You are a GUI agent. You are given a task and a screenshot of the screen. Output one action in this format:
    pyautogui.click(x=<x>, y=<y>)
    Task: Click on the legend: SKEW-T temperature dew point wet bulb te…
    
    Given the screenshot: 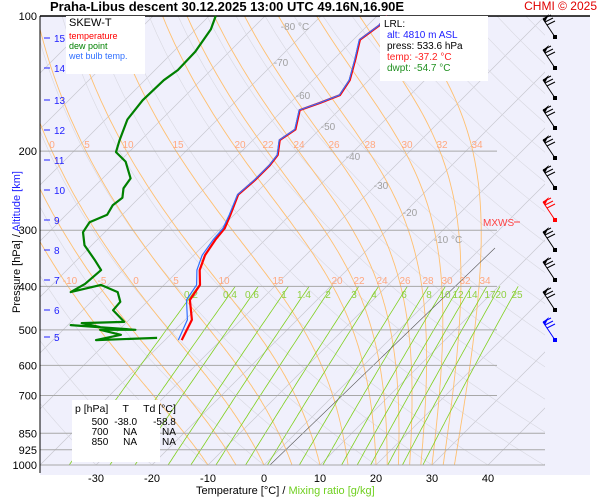 What is the action you would take?
    pyautogui.click(x=105, y=45)
    